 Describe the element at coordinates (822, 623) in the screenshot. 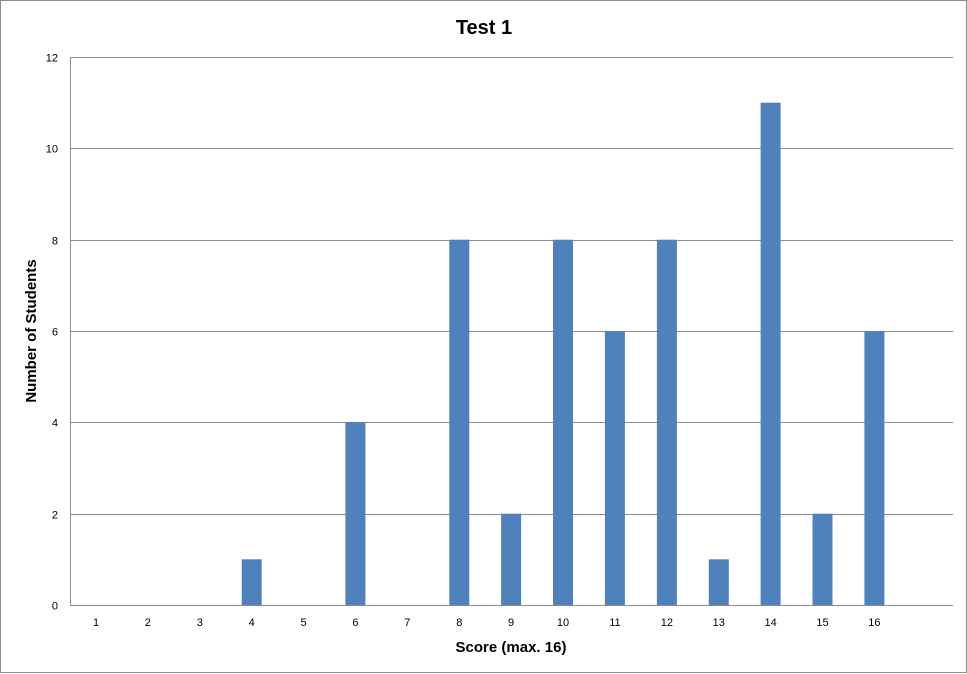

I see `x-tick-label: 15` at that location.